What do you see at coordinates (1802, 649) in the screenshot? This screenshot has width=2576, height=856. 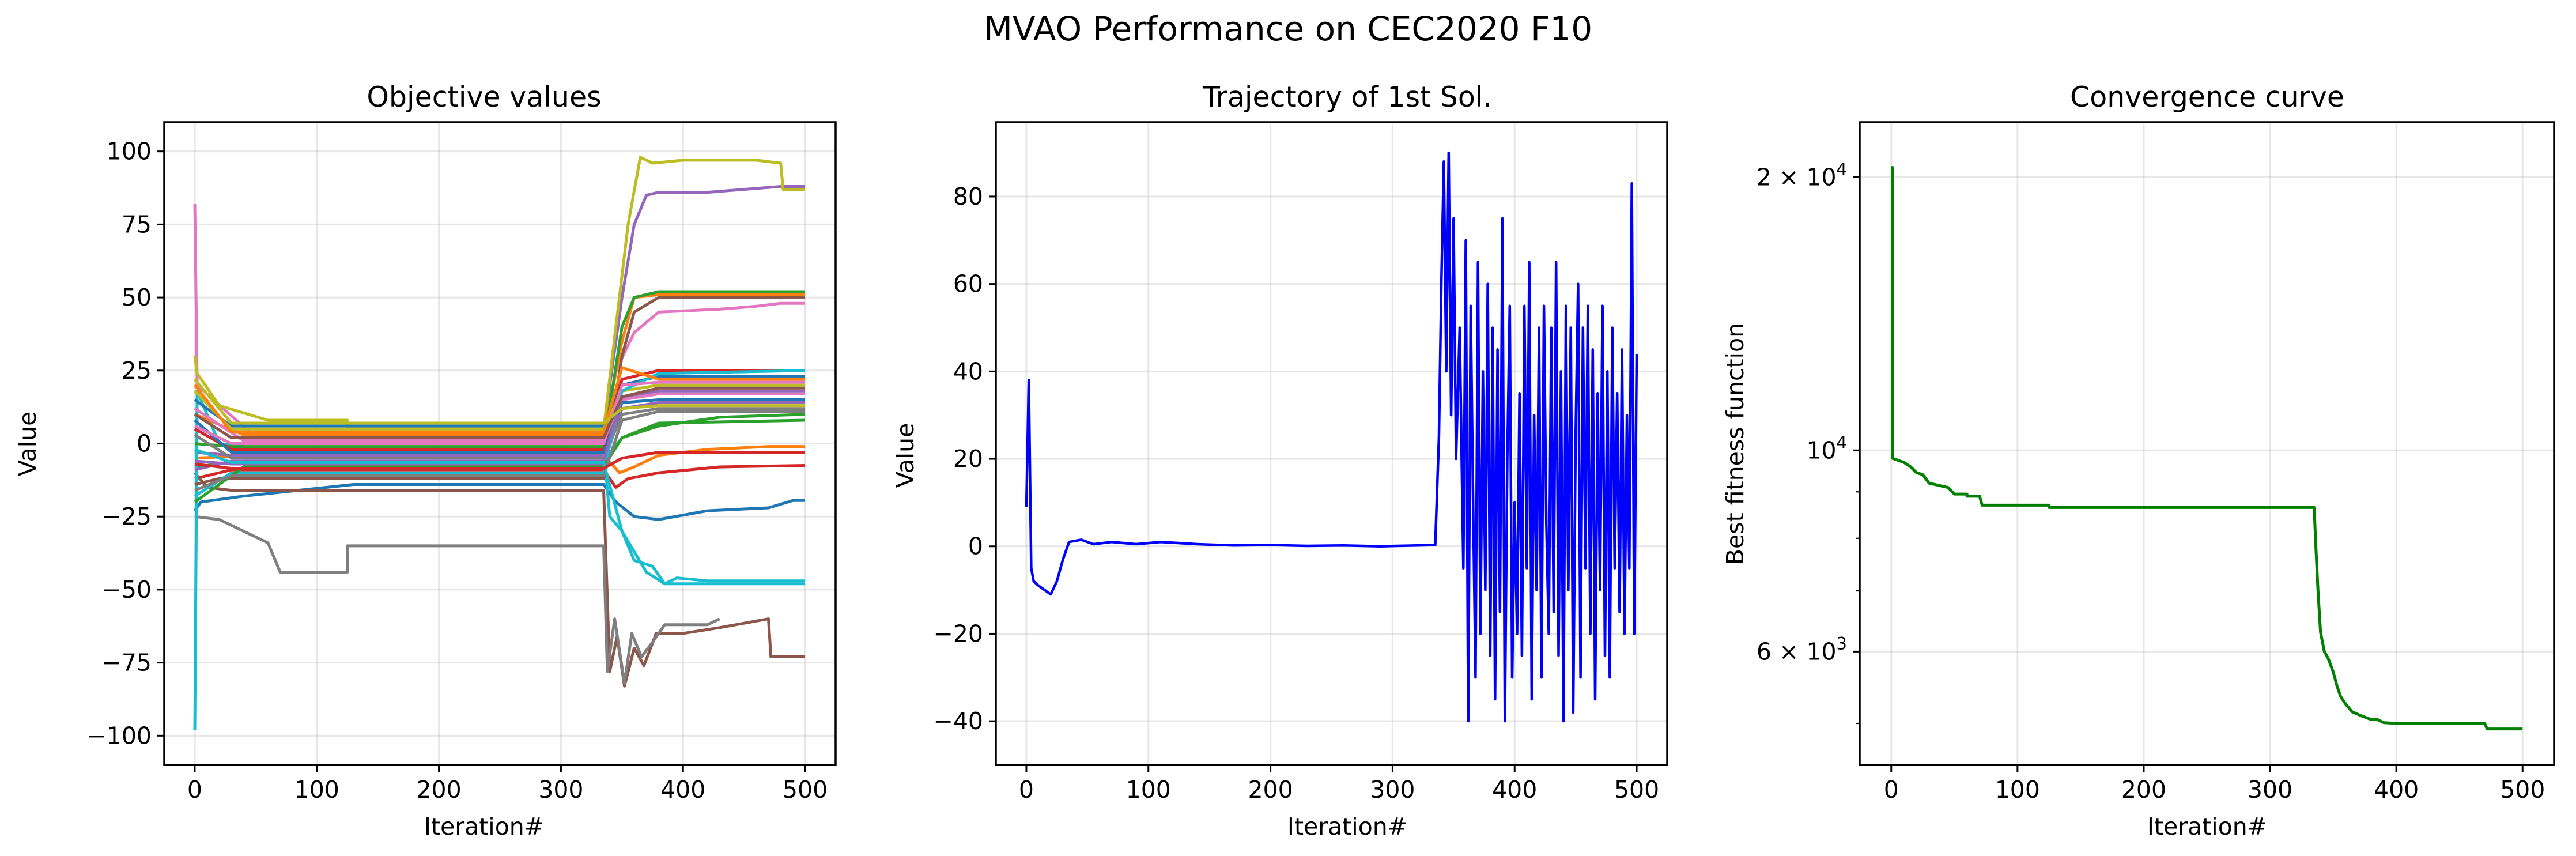 I see `y-tick-label: 6 × 10³` at bounding box center [1802, 649].